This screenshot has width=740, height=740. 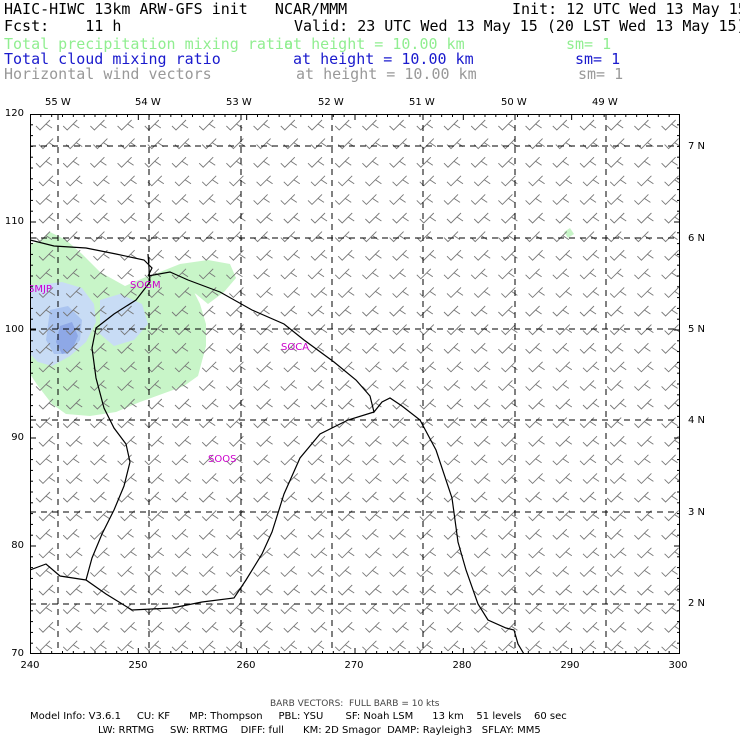 What do you see at coordinates (17, 545) in the screenshot?
I see `y-tick-80: 80` at bounding box center [17, 545].